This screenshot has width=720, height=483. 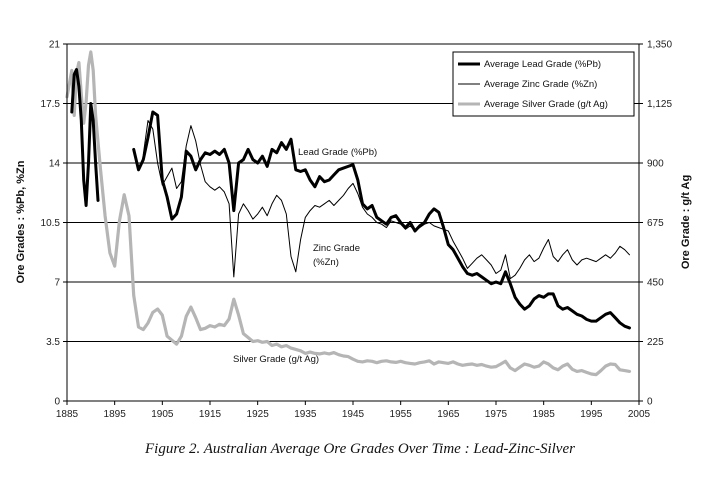 What do you see at coordinates (67, 414) in the screenshot?
I see `x-tick-label: 1885` at bounding box center [67, 414].